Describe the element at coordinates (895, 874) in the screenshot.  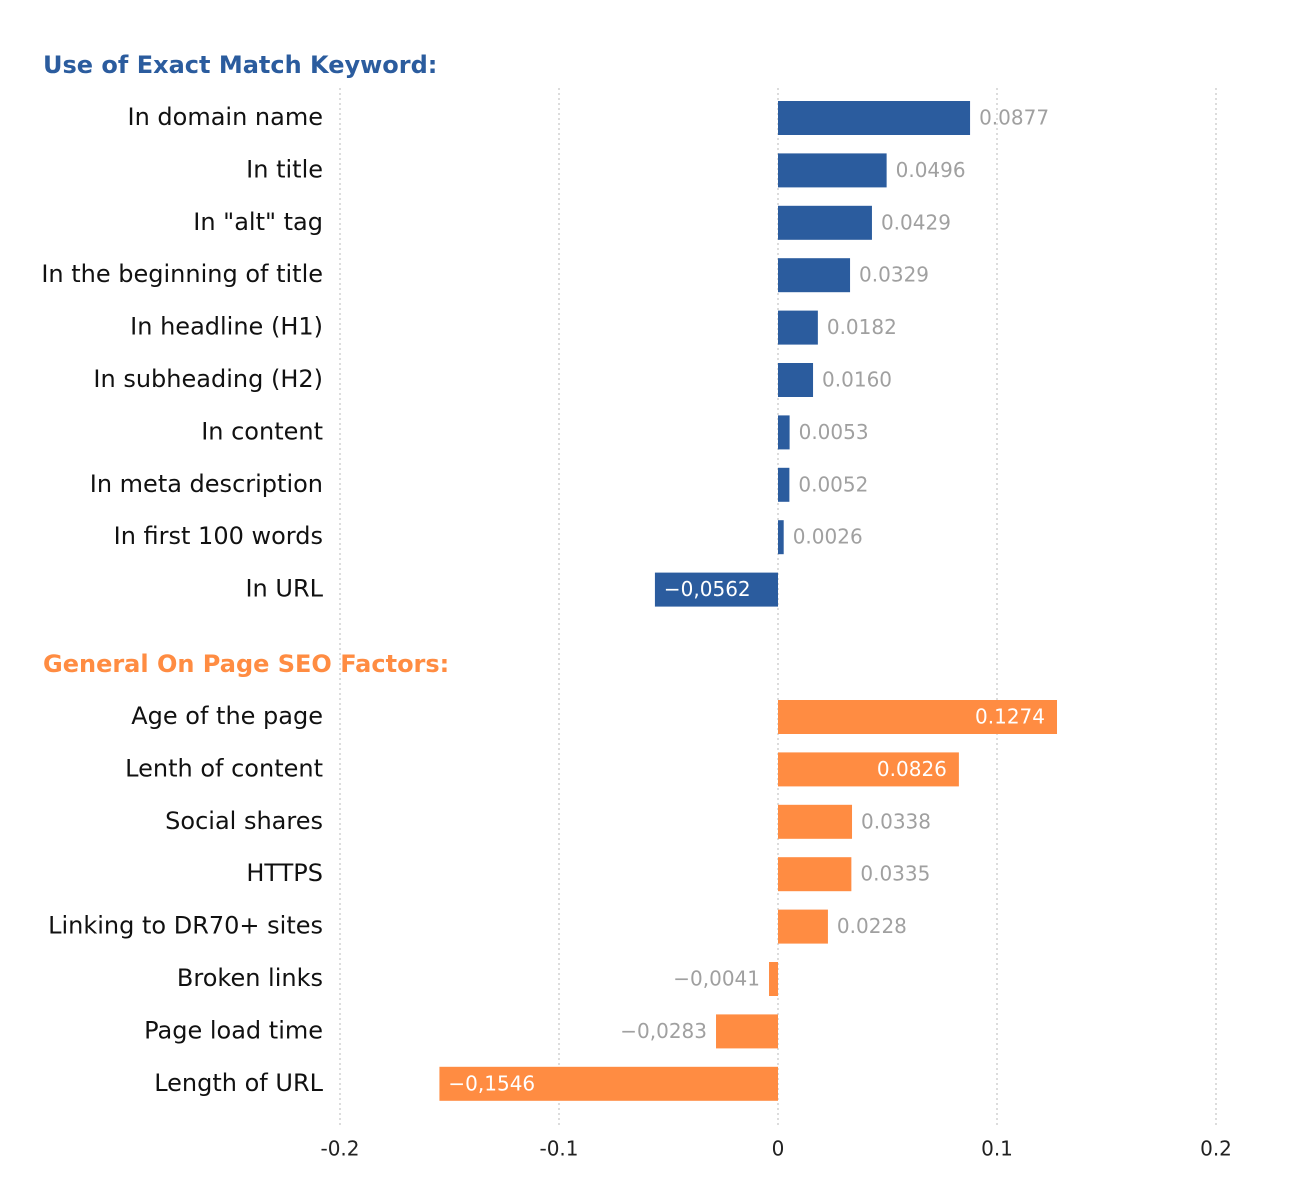
I see `data-label: 0.0335` at that location.